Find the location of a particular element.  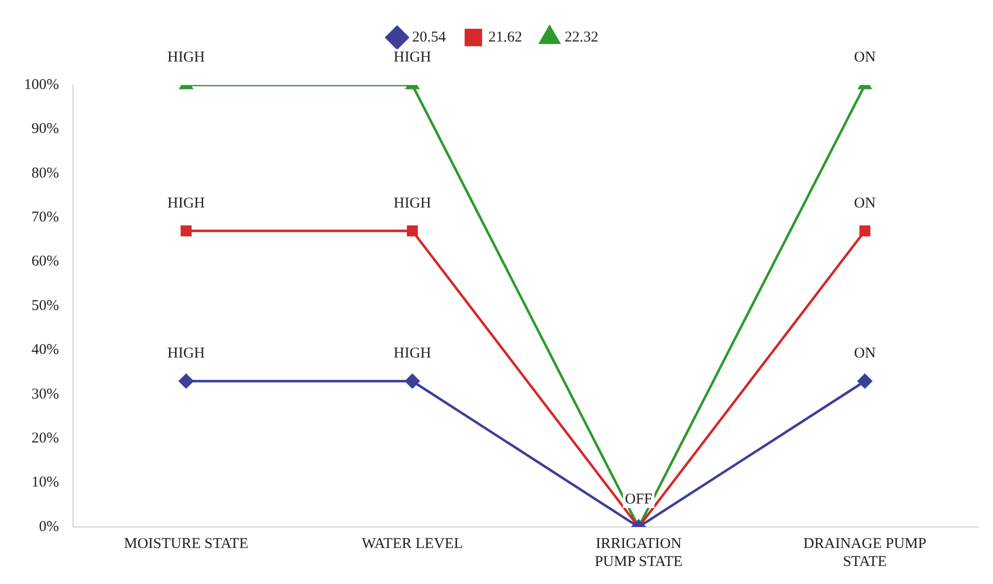

y-tick-label: 60% is located at coordinates (45, 262).